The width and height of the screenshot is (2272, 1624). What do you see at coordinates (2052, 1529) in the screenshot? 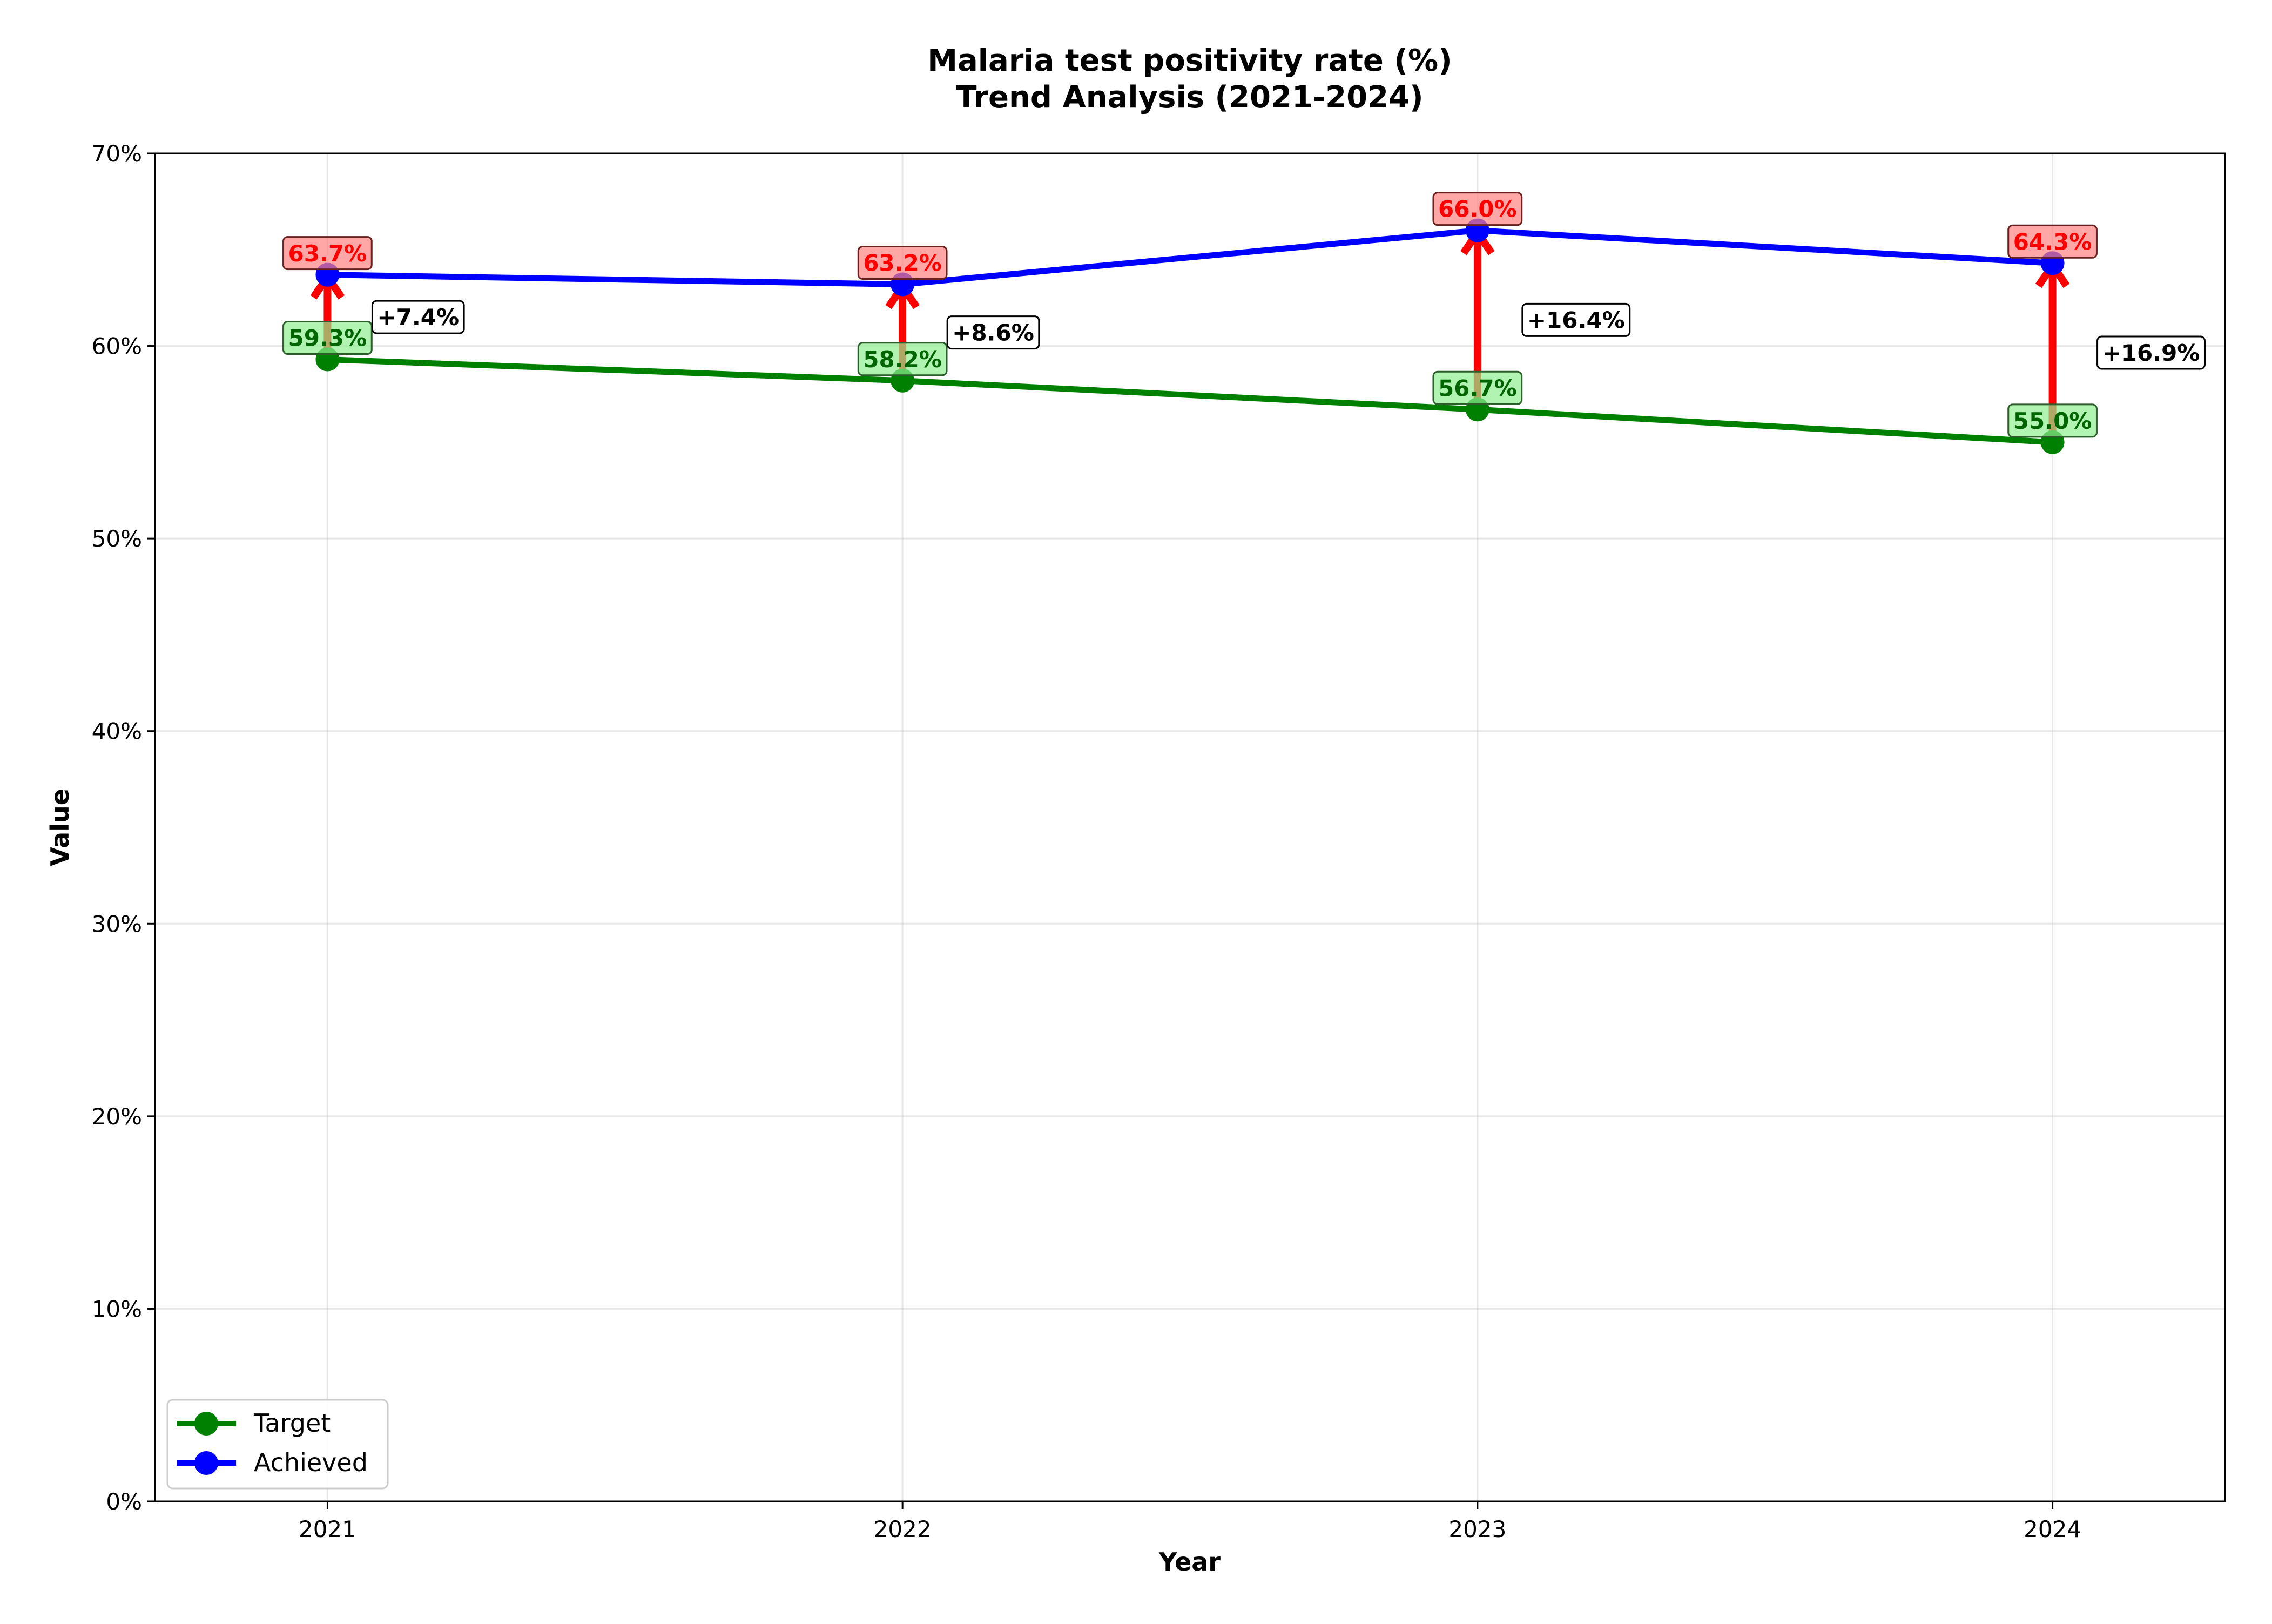
I see `x-tick-label: 2024` at bounding box center [2052, 1529].